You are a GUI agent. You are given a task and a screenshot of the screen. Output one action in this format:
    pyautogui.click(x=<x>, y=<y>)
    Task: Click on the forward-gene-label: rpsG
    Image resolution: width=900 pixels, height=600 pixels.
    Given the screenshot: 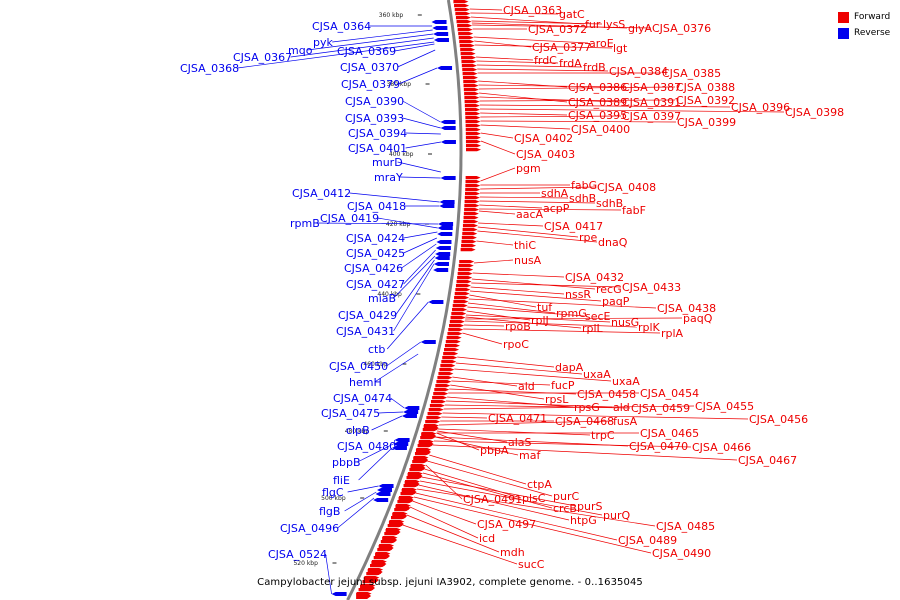 What is the action you would take?
    pyautogui.click(x=587, y=407)
    